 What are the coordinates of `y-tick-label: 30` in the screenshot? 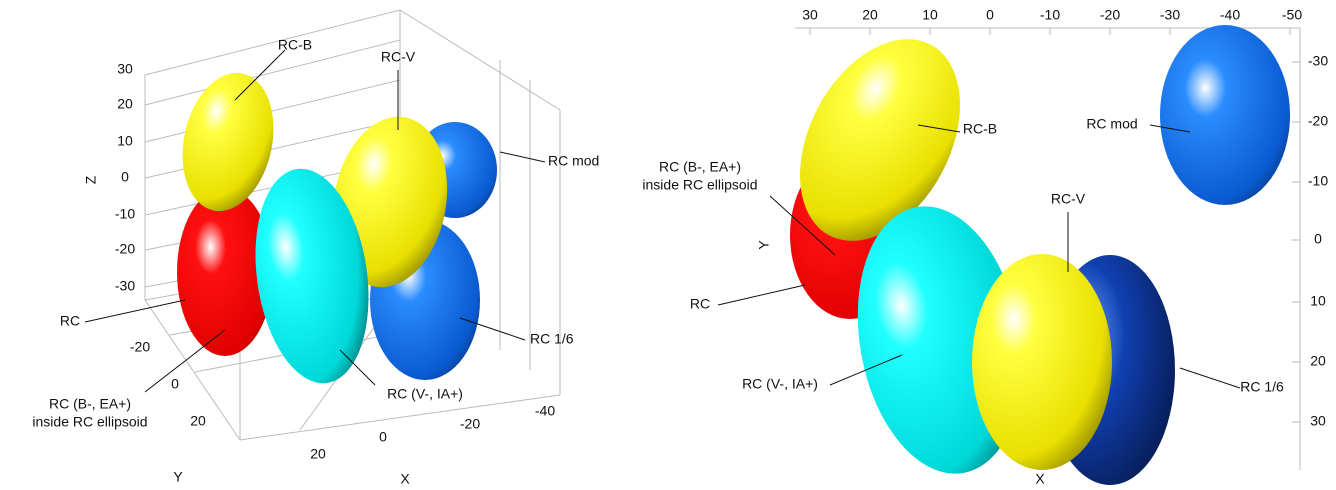 It's located at (1318, 421).